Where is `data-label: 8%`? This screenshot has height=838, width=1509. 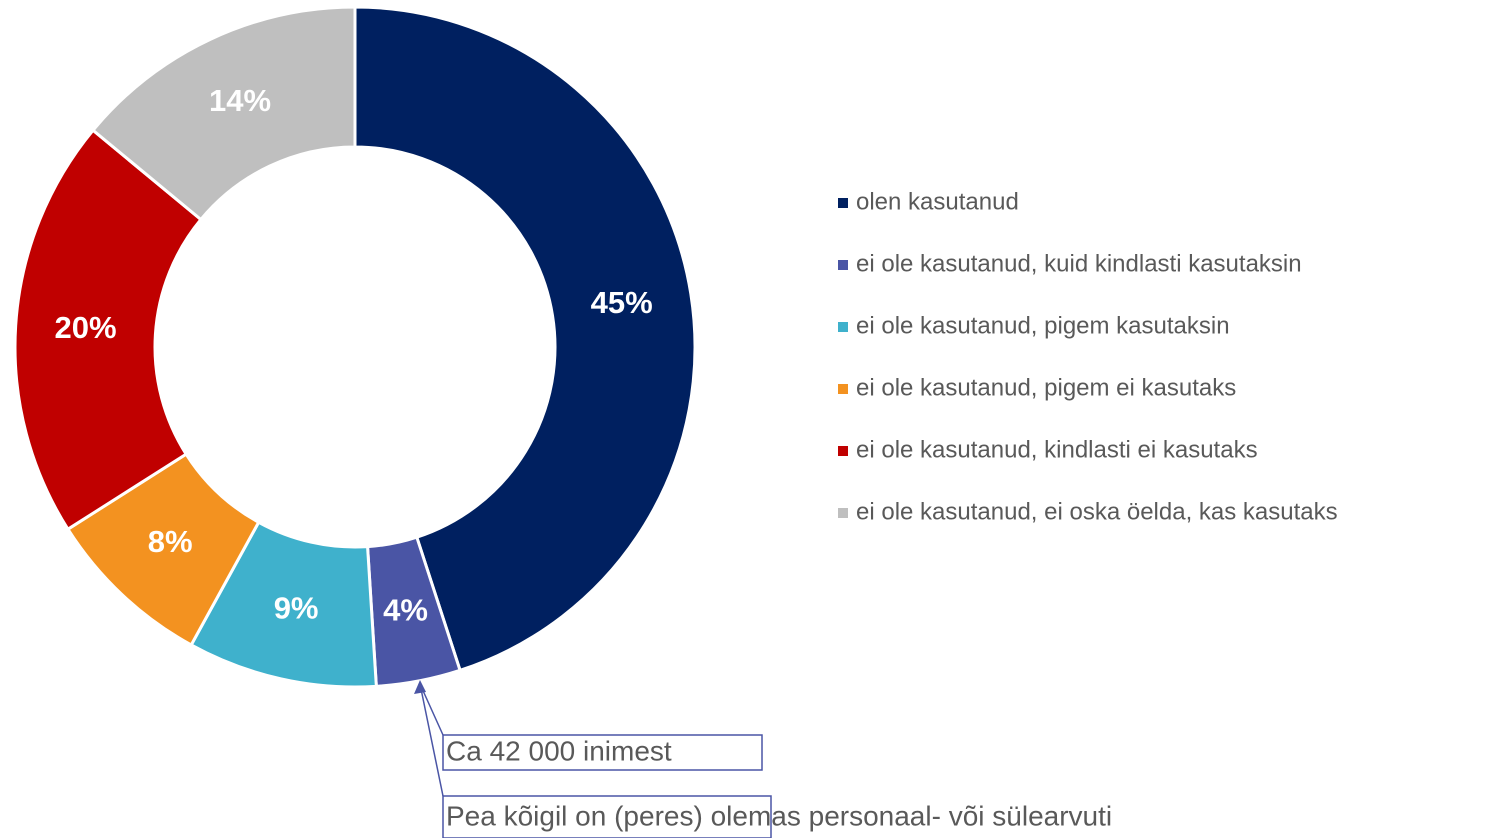
data-label: 8% is located at coordinates (170, 541).